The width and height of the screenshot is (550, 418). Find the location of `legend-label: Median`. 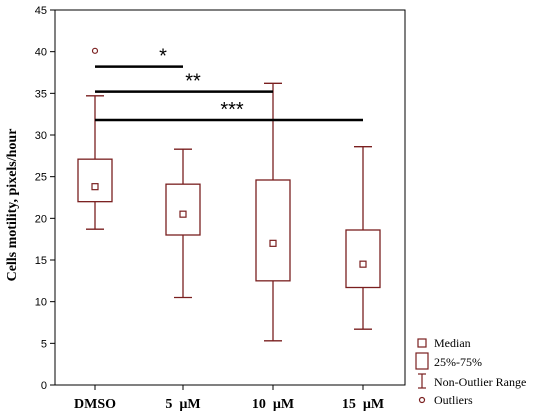

legend-label: Median is located at coordinates (452, 343).